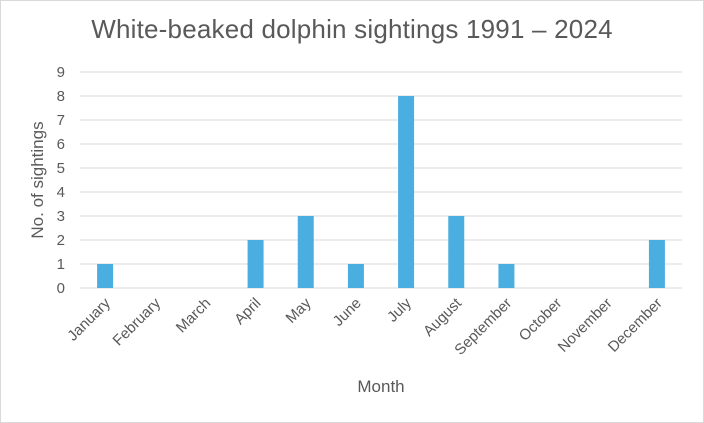 The image size is (704, 423). Describe the element at coordinates (61, 96) in the screenshot. I see `y-tick-label: 8` at that location.